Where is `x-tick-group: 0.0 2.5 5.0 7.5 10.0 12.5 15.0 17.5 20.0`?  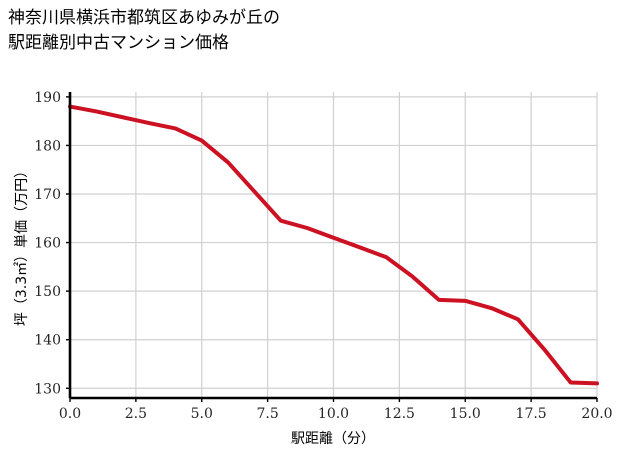 x-tick-group: 0.0 2.5 5.0 7.5 10.0 12.5 15.0 17.5 20.0 is located at coordinates (336, 410).